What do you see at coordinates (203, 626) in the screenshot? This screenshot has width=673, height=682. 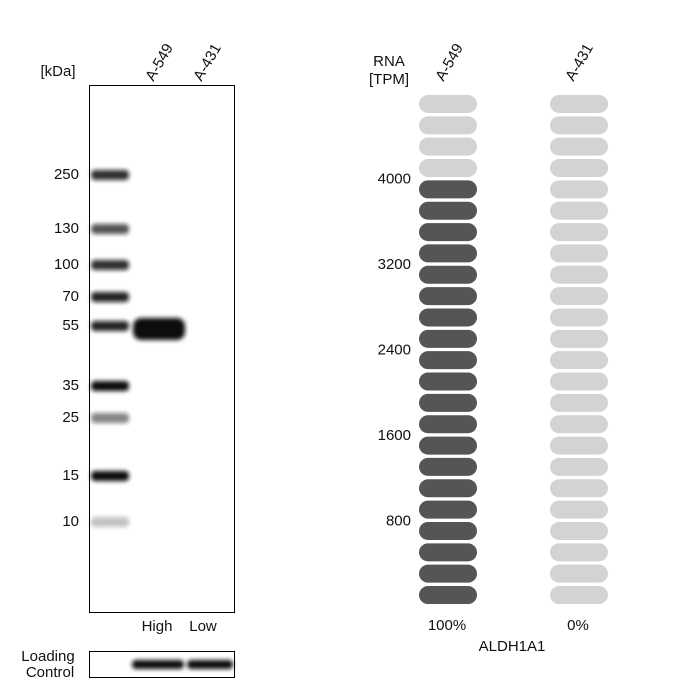 I see `level-label: Low` at bounding box center [203, 626].